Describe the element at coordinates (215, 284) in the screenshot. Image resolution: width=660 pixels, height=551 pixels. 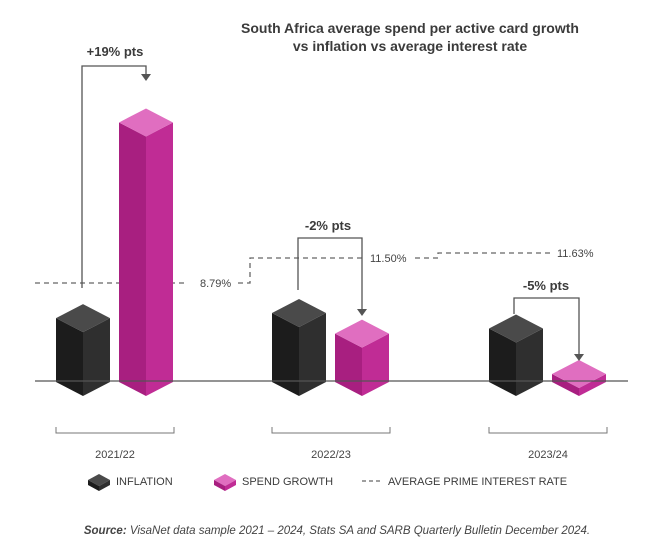
I see `prime-rate-label: 8.79%` at that location.